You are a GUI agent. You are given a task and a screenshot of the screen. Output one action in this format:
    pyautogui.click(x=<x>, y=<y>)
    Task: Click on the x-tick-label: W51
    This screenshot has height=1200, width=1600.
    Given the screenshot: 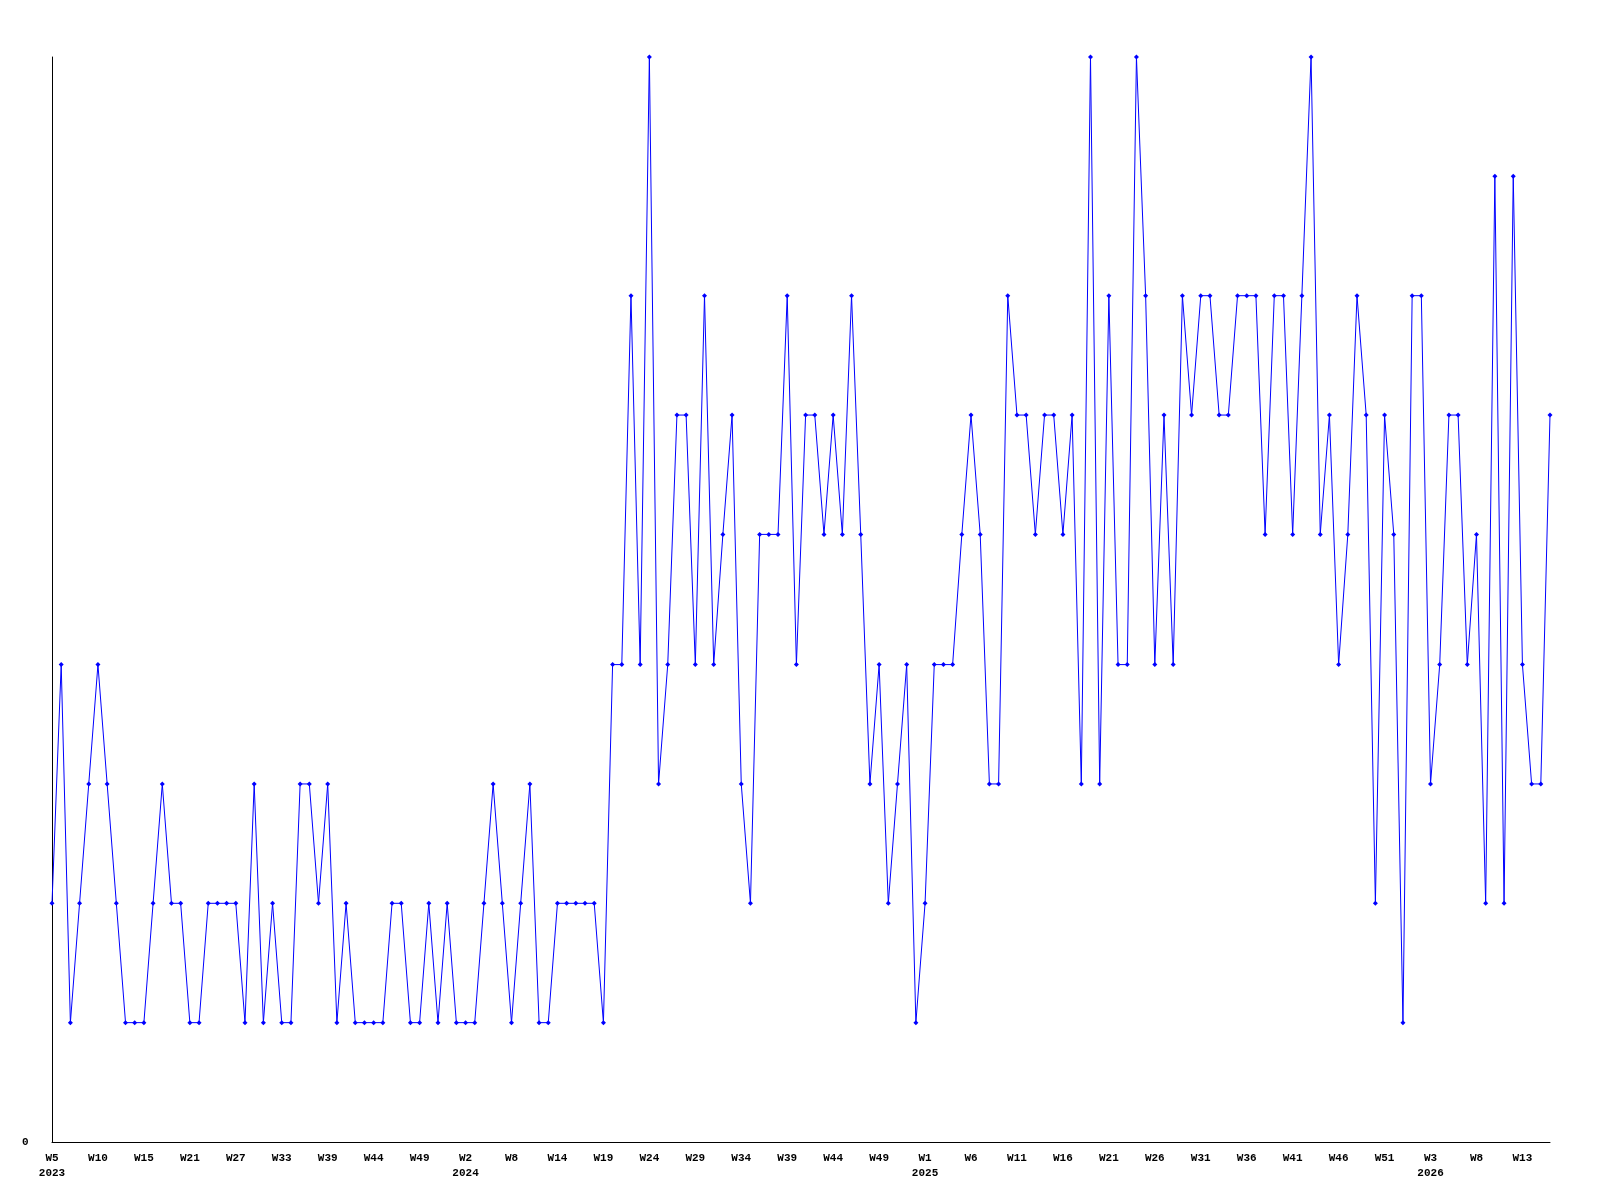 What is the action you would take?
    pyautogui.click(x=1384, y=1157)
    